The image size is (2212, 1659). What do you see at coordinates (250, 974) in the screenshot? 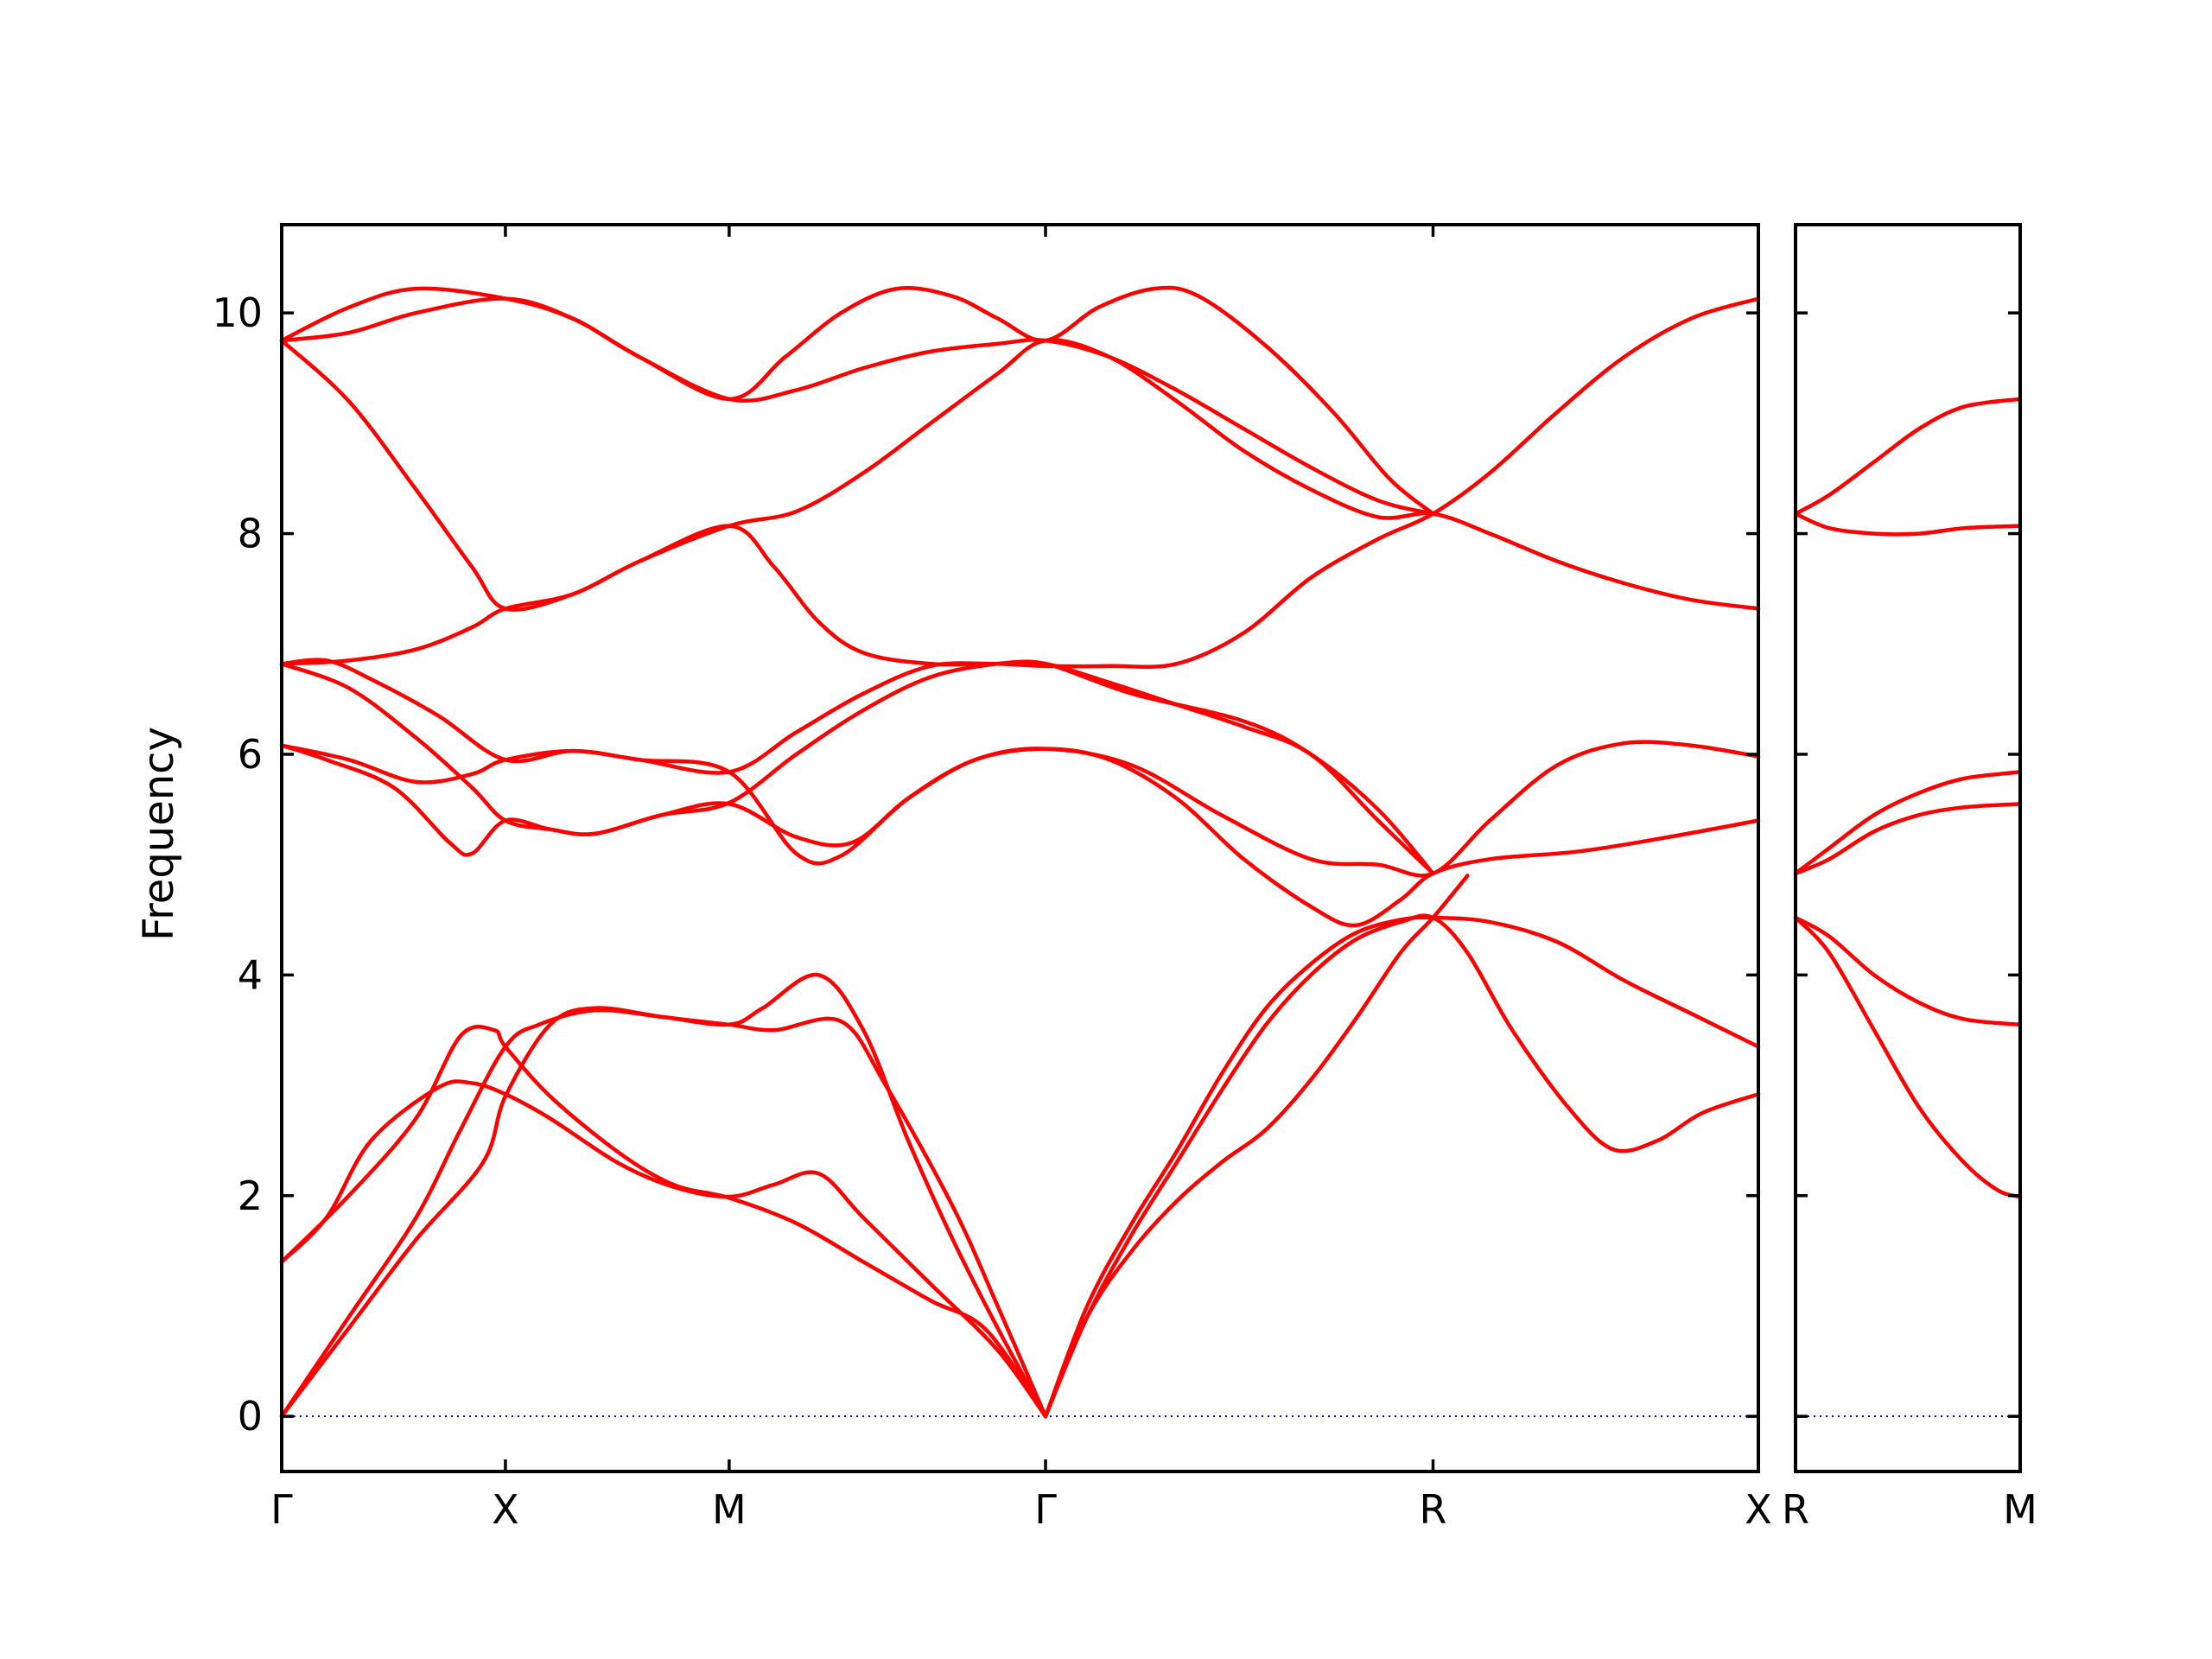
I see `y-tick-label: 4` at bounding box center [250, 974].